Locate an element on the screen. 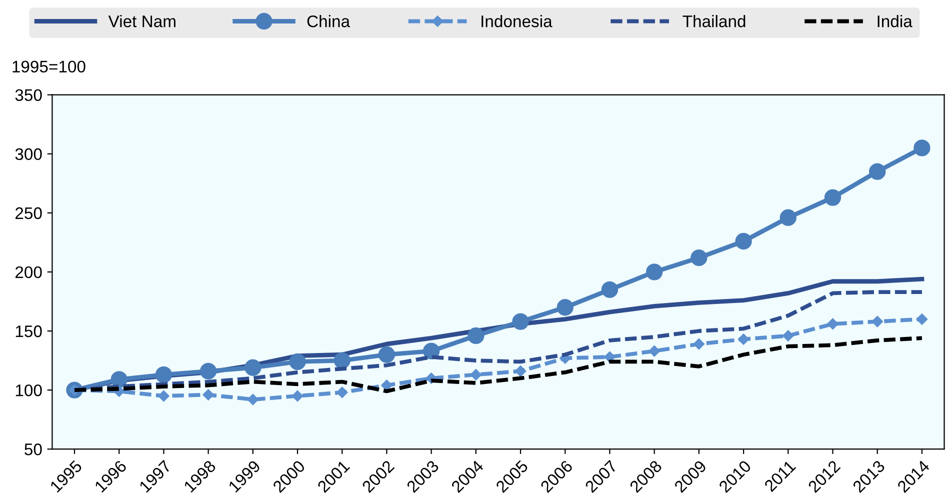 Image resolution: width=949 pixels, height=499 pixels. legend-label: Viet Nam is located at coordinates (142, 21).